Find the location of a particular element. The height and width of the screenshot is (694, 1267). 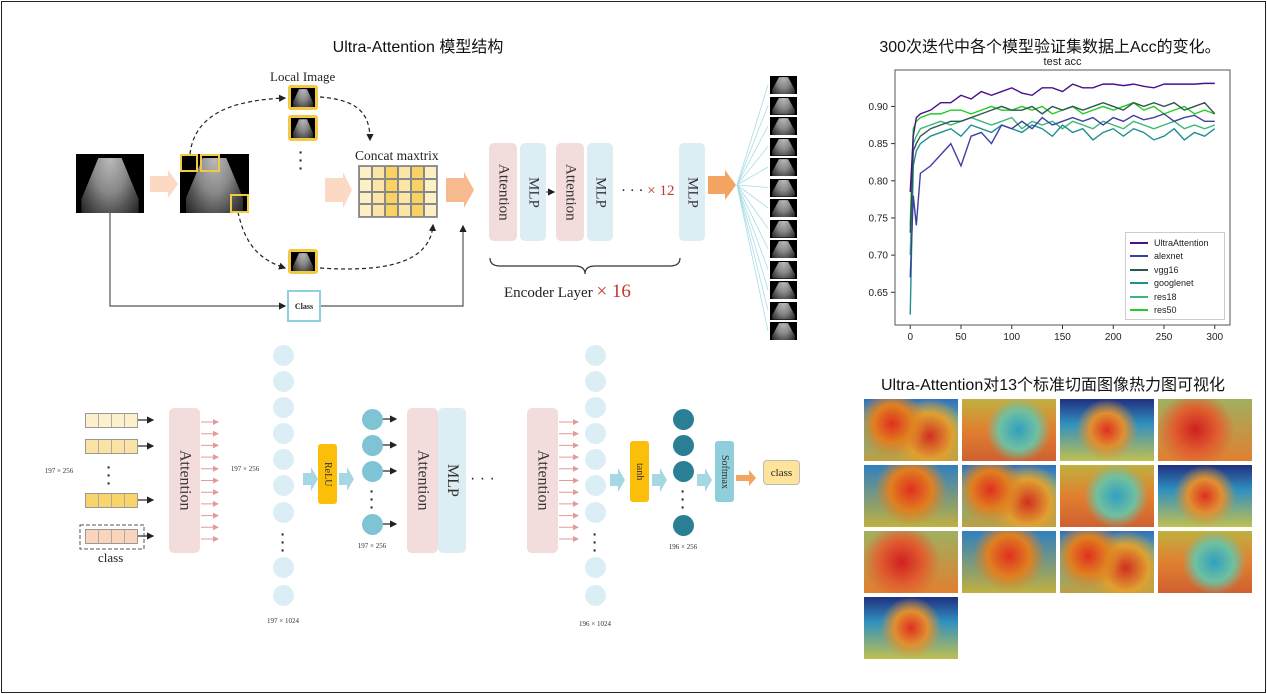

dim-label: 197 × 256 is located at coordinates (59, 471).